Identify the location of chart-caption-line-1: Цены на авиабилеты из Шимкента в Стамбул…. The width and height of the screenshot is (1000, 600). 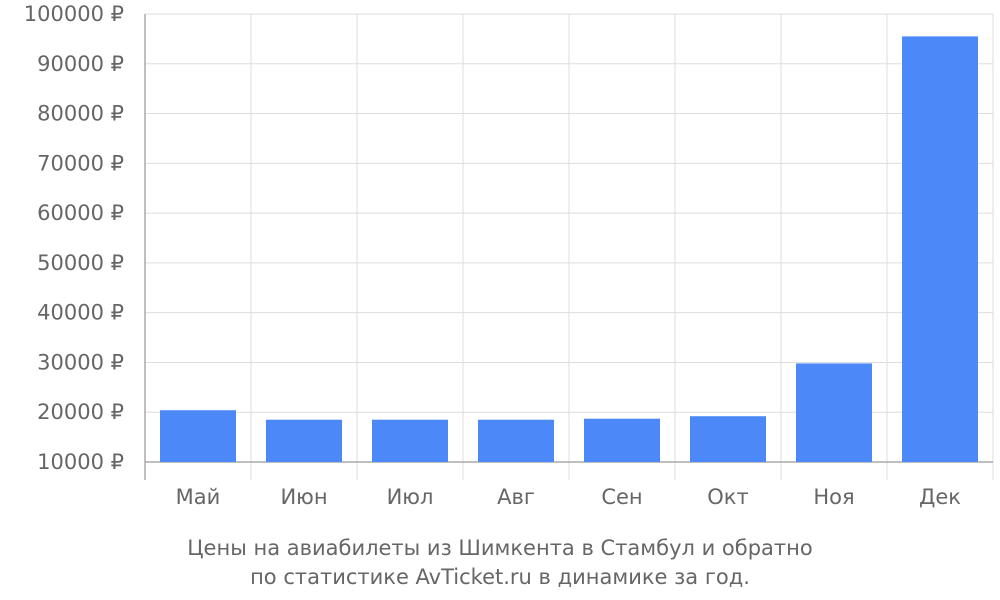
(500, 548).